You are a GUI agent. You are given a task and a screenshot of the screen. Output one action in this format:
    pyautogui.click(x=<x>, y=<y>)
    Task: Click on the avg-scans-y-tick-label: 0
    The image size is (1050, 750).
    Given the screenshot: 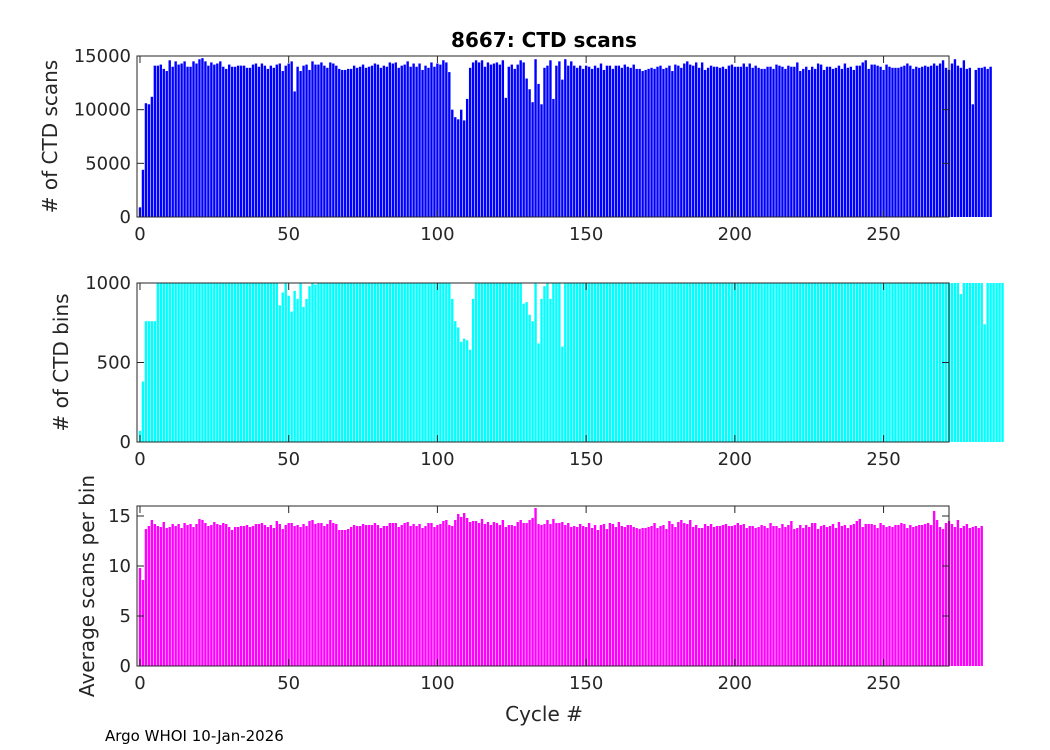 What is the action you would take?
    pyautogui.click(x=125, y=666)
    